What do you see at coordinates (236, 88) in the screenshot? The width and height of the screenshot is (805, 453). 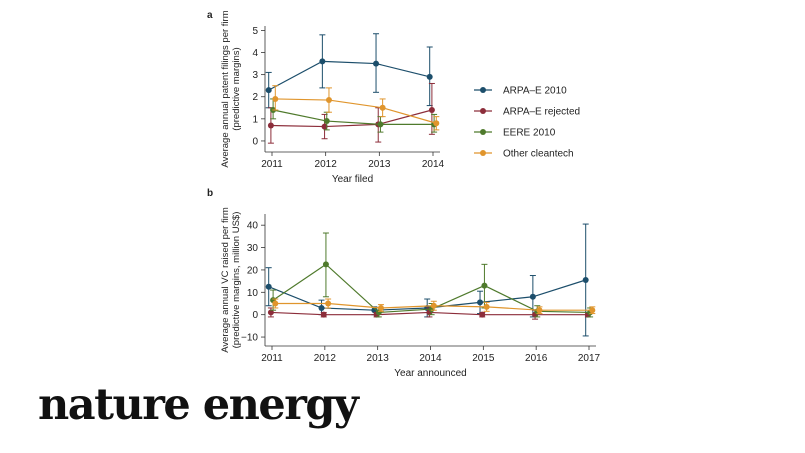 I see `y-axis-title: (predictive margins)` at bounding box center [236, 88].